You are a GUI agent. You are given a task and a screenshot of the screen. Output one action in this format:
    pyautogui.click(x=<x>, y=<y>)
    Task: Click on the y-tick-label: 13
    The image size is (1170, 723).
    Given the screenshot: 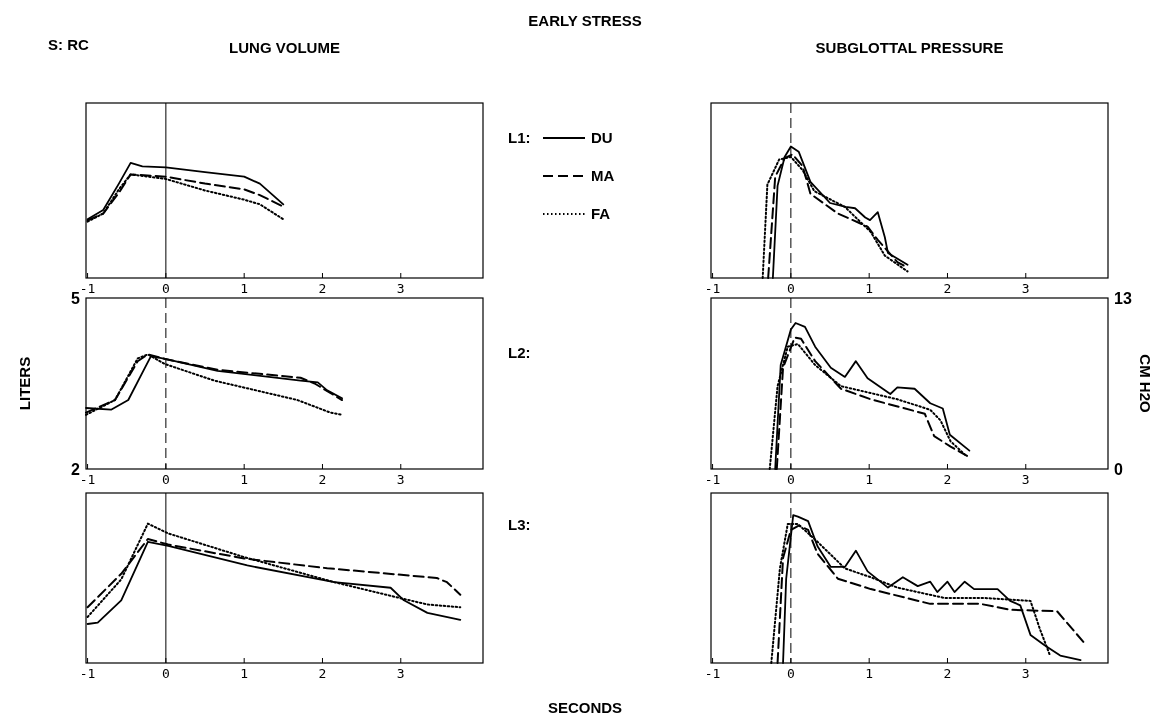 What is the action you would take?
    pyautogui.click(x=1123, y=298)
    